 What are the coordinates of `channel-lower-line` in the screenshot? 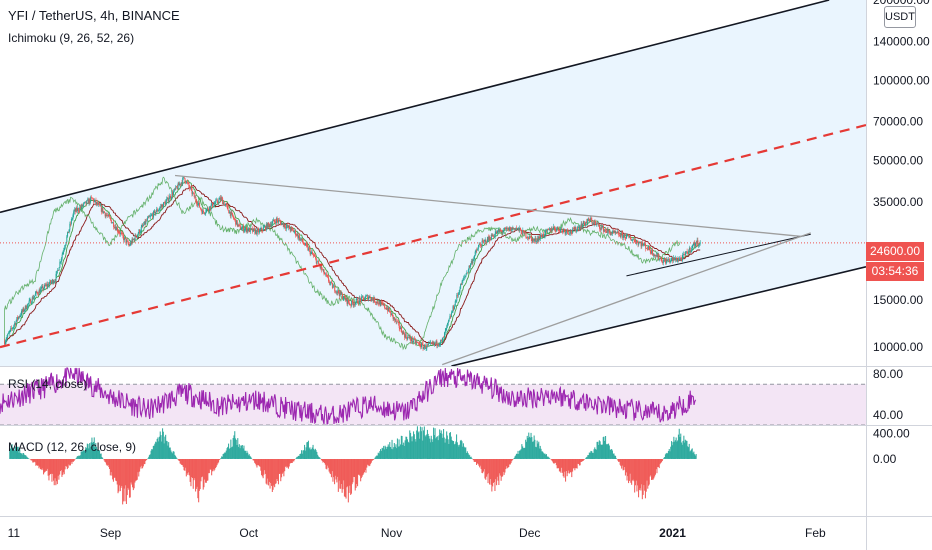 It's located at (658, 316).